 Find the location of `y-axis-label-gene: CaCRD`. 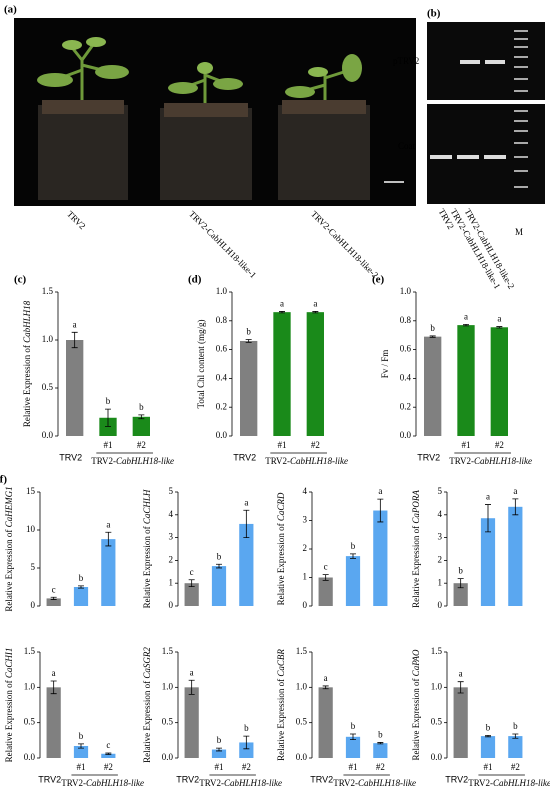

y-axis-label-gene: CaCRD is located at coordinates (281, 506).